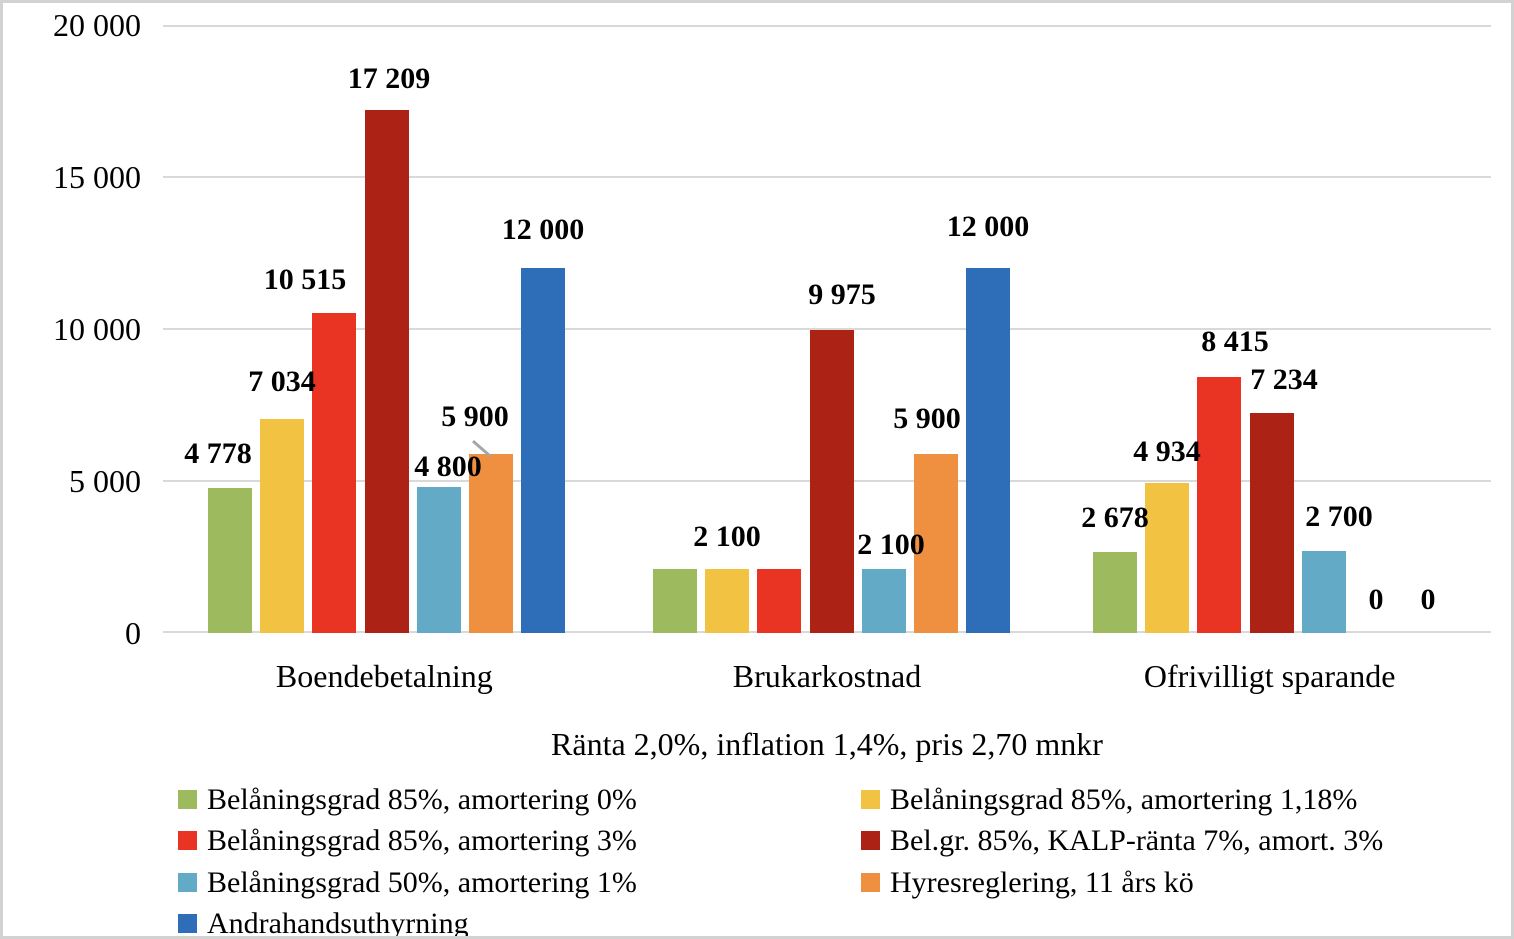 Image resolution: width=1514 pixels, height=939 pixels. What do you see at coordinates (1042, 882) in the screenshot?
I see `legend-label: Hyresreglering, 11 års kö` at bounding box center [1042, 882].